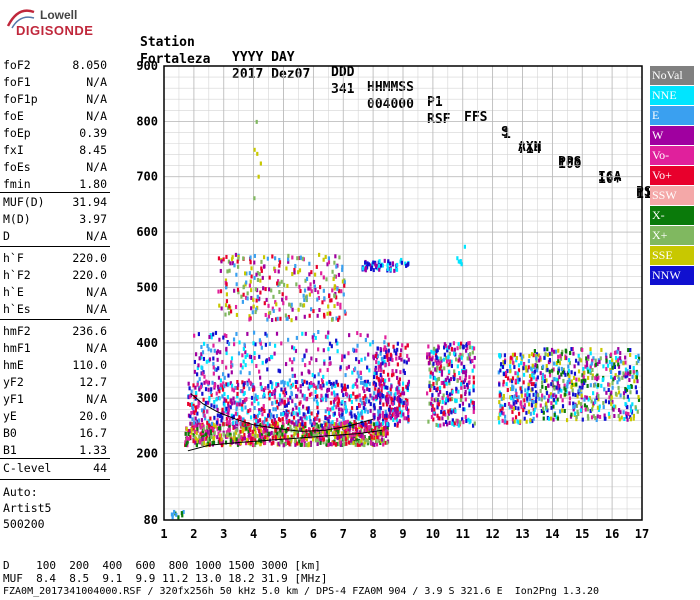 The image size is (700, 600). What do you see at coordinates (612, 534) in the screenshot?
I see `x-tick-label: 16` at bounding box center [612, 534].